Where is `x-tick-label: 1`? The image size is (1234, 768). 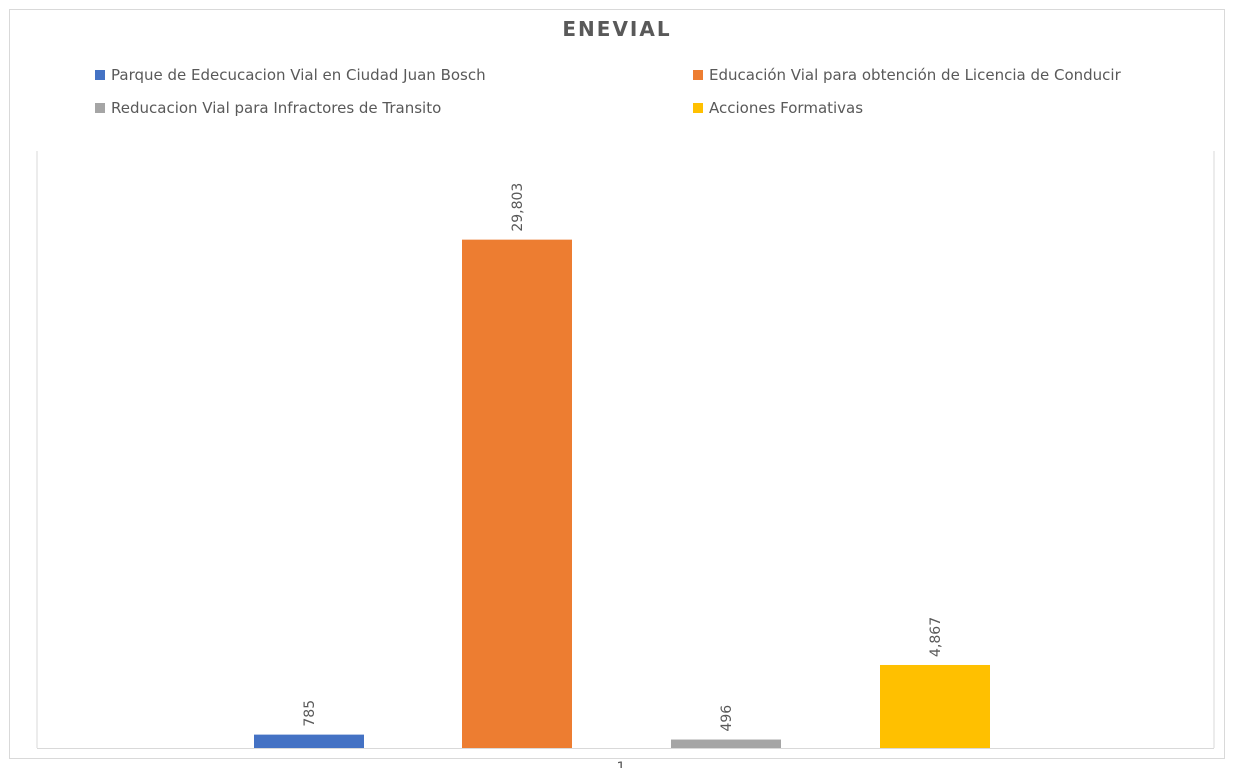
x-tick-label: 1 is located at coordinates (621, 764).